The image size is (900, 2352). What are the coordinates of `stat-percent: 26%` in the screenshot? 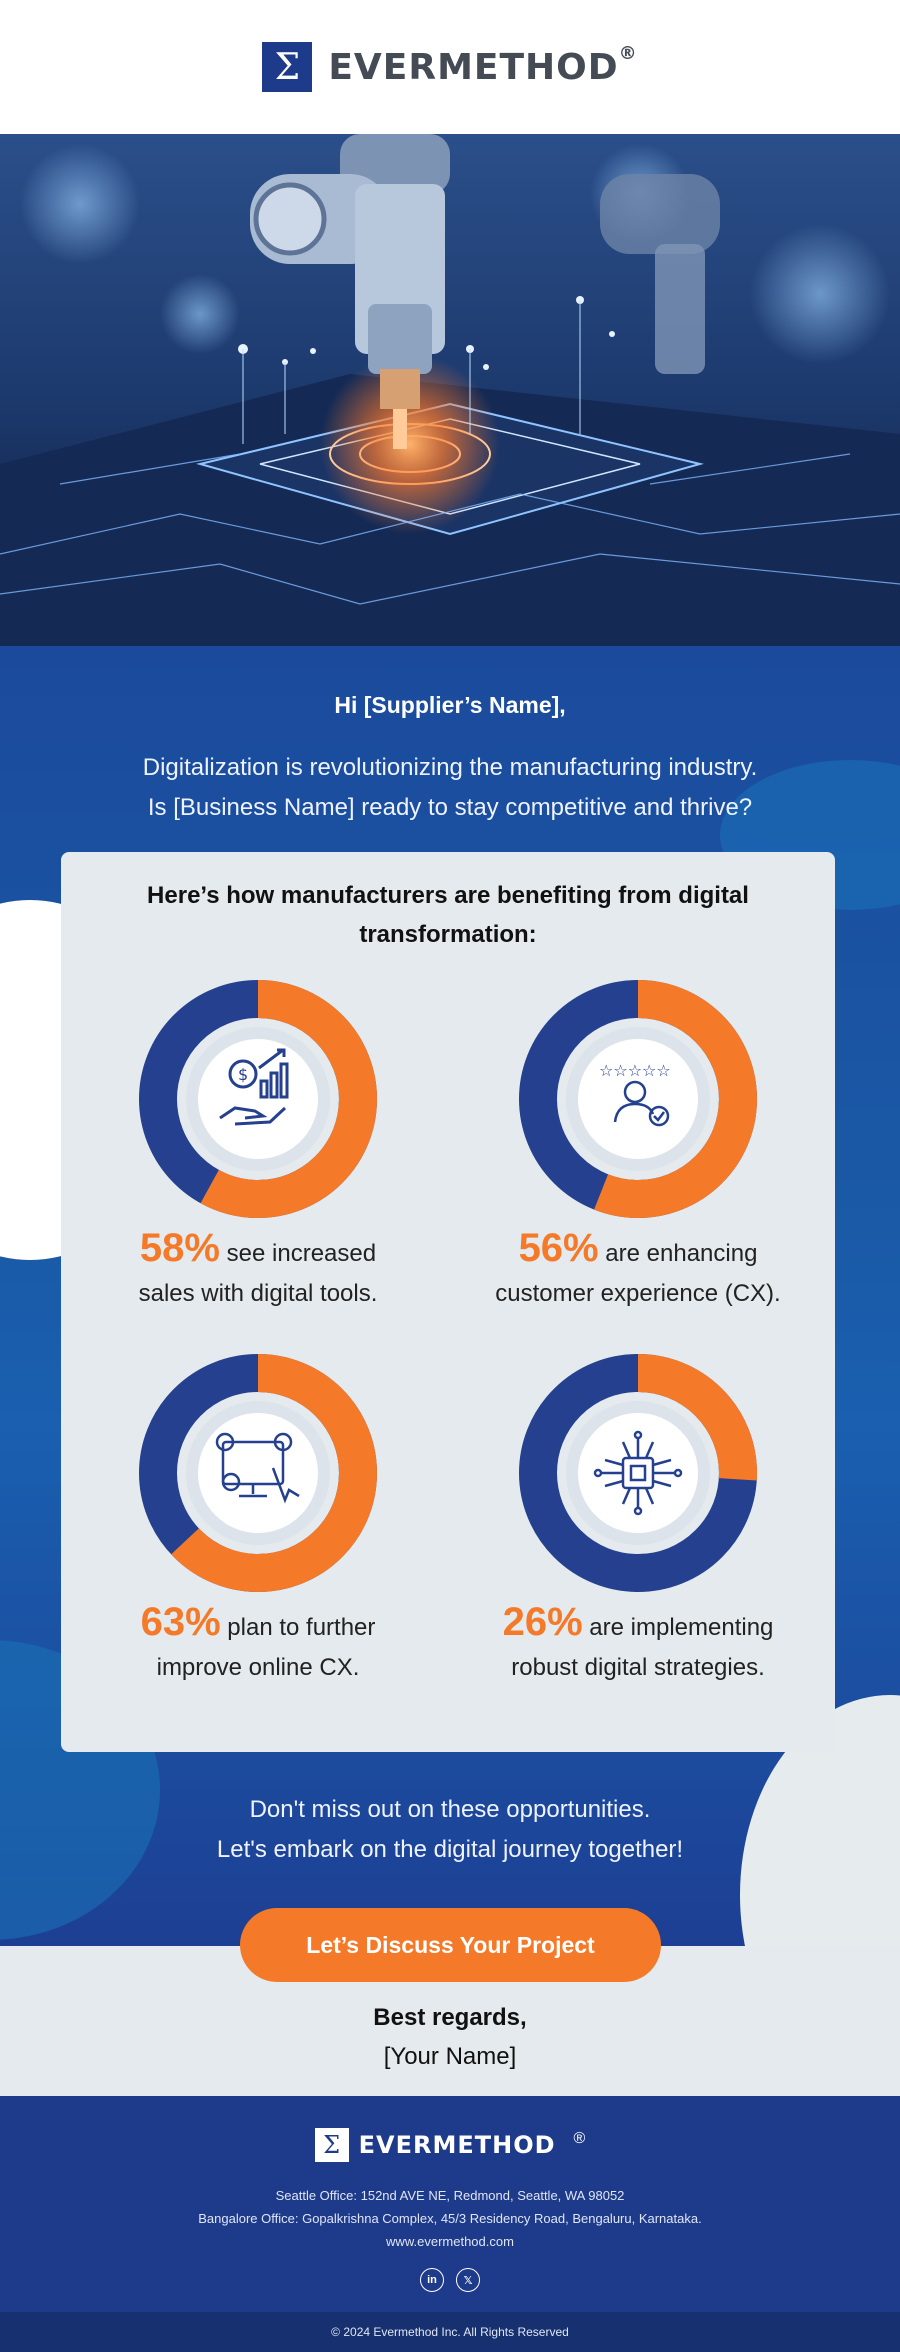 It's located at (542, 1622).